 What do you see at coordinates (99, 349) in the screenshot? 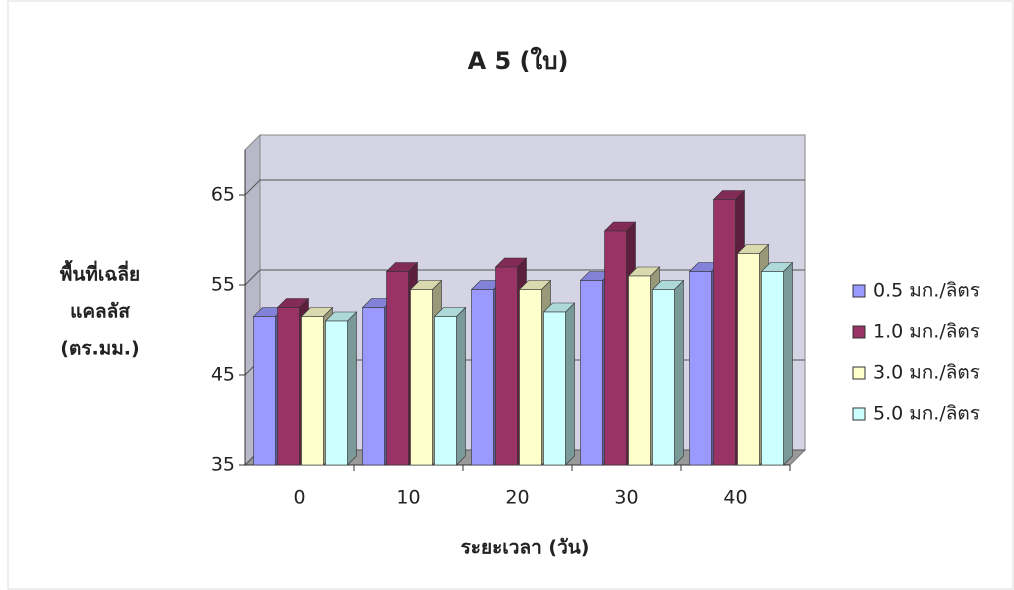
I see `y-axis-label: (ตร.มม.)` at bounding box center [99, 349].